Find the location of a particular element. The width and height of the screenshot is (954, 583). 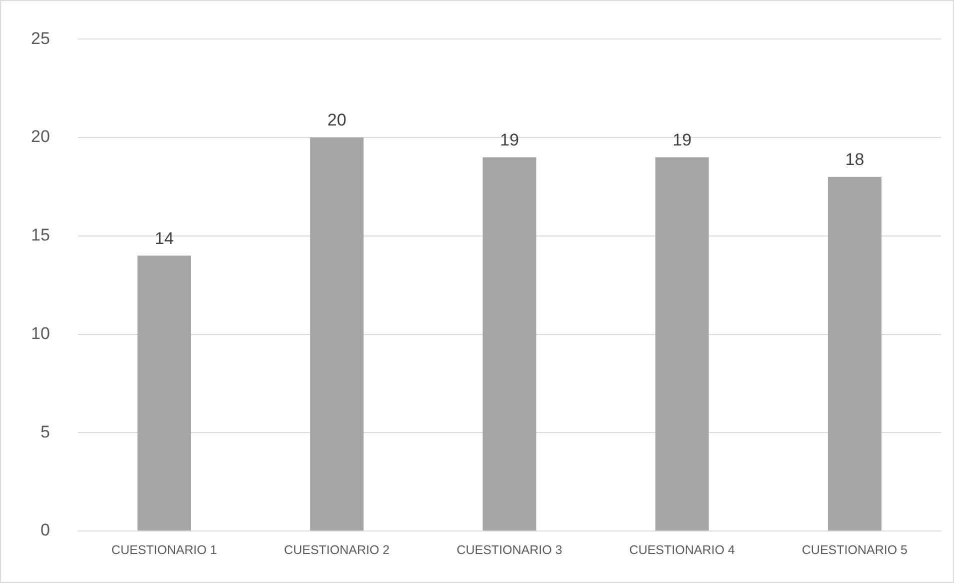

y-tick-label: 25 is located at coordinates (40, 38).